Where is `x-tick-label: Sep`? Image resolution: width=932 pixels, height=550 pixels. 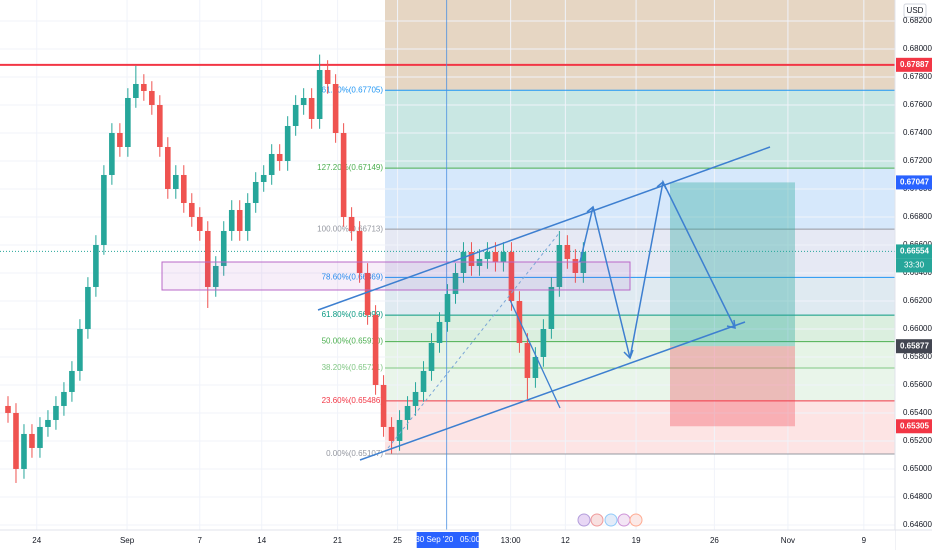
x-tick-label: Sep is located at coordinates (127, 540).